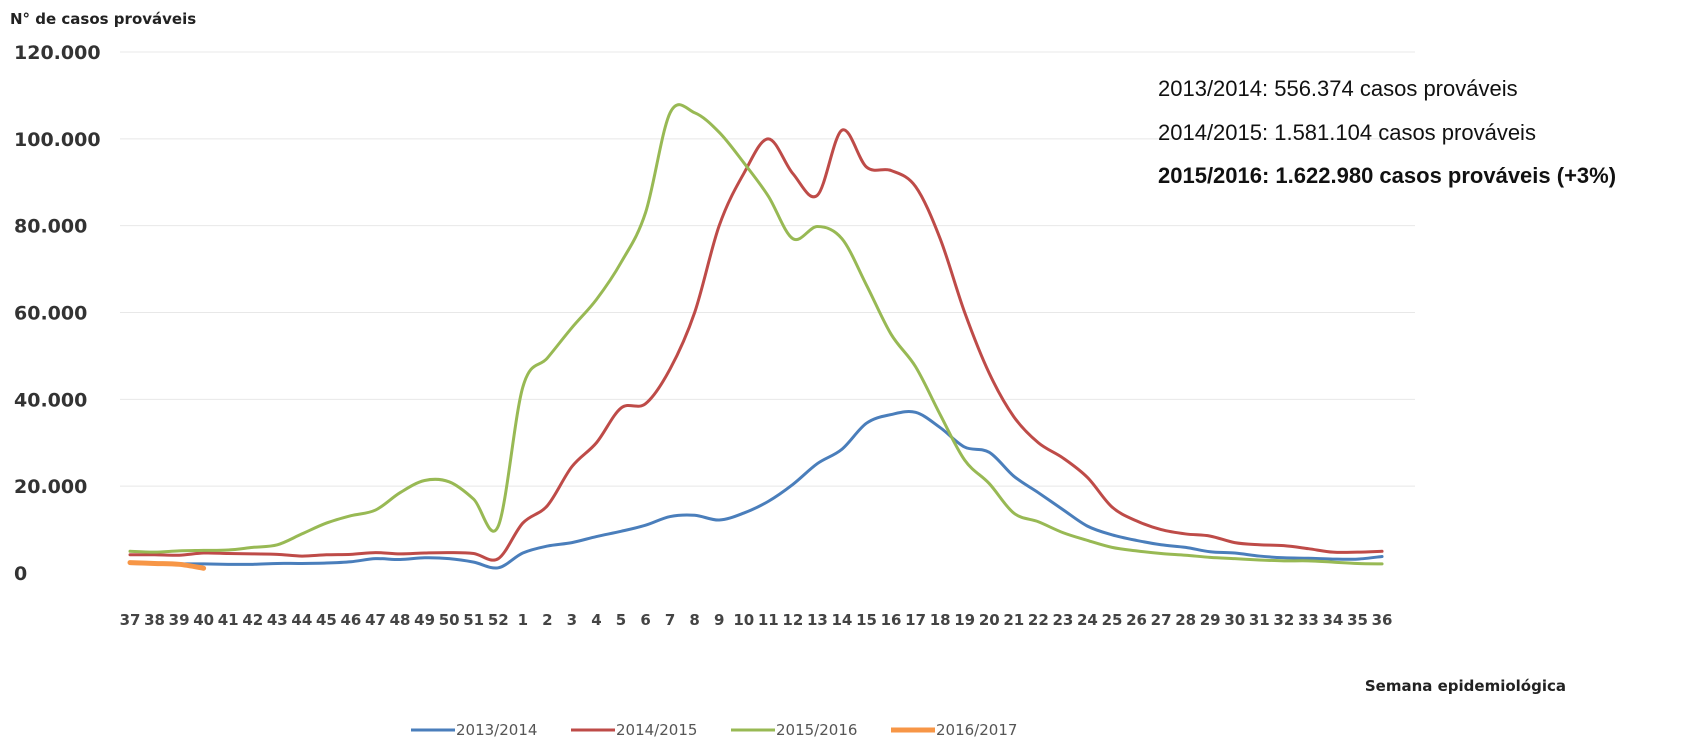  Describe the element at coordinates (1338, 88) in the screenshot. I see `annotation-line: 2013/2014: 556.374 casos prováveis` at that location.